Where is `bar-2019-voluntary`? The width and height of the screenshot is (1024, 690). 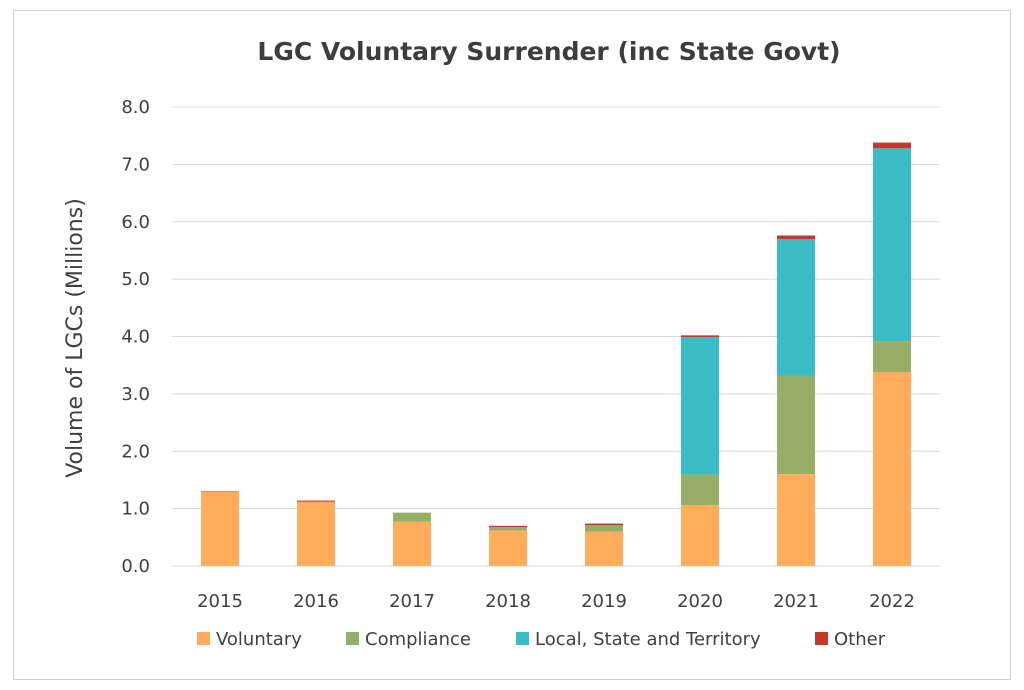 bar-2019-voluntary is located at coordinates (604, 548).